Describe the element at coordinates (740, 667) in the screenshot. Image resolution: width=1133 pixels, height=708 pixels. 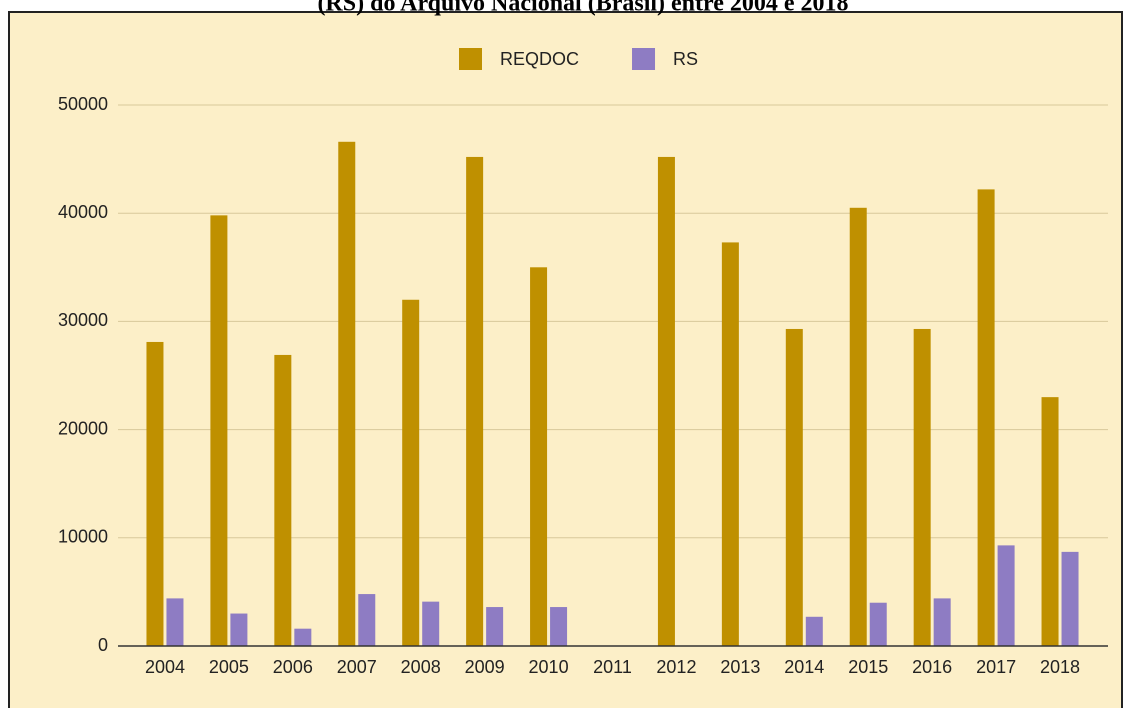
I see `x-tick-label: 2013` at that location.